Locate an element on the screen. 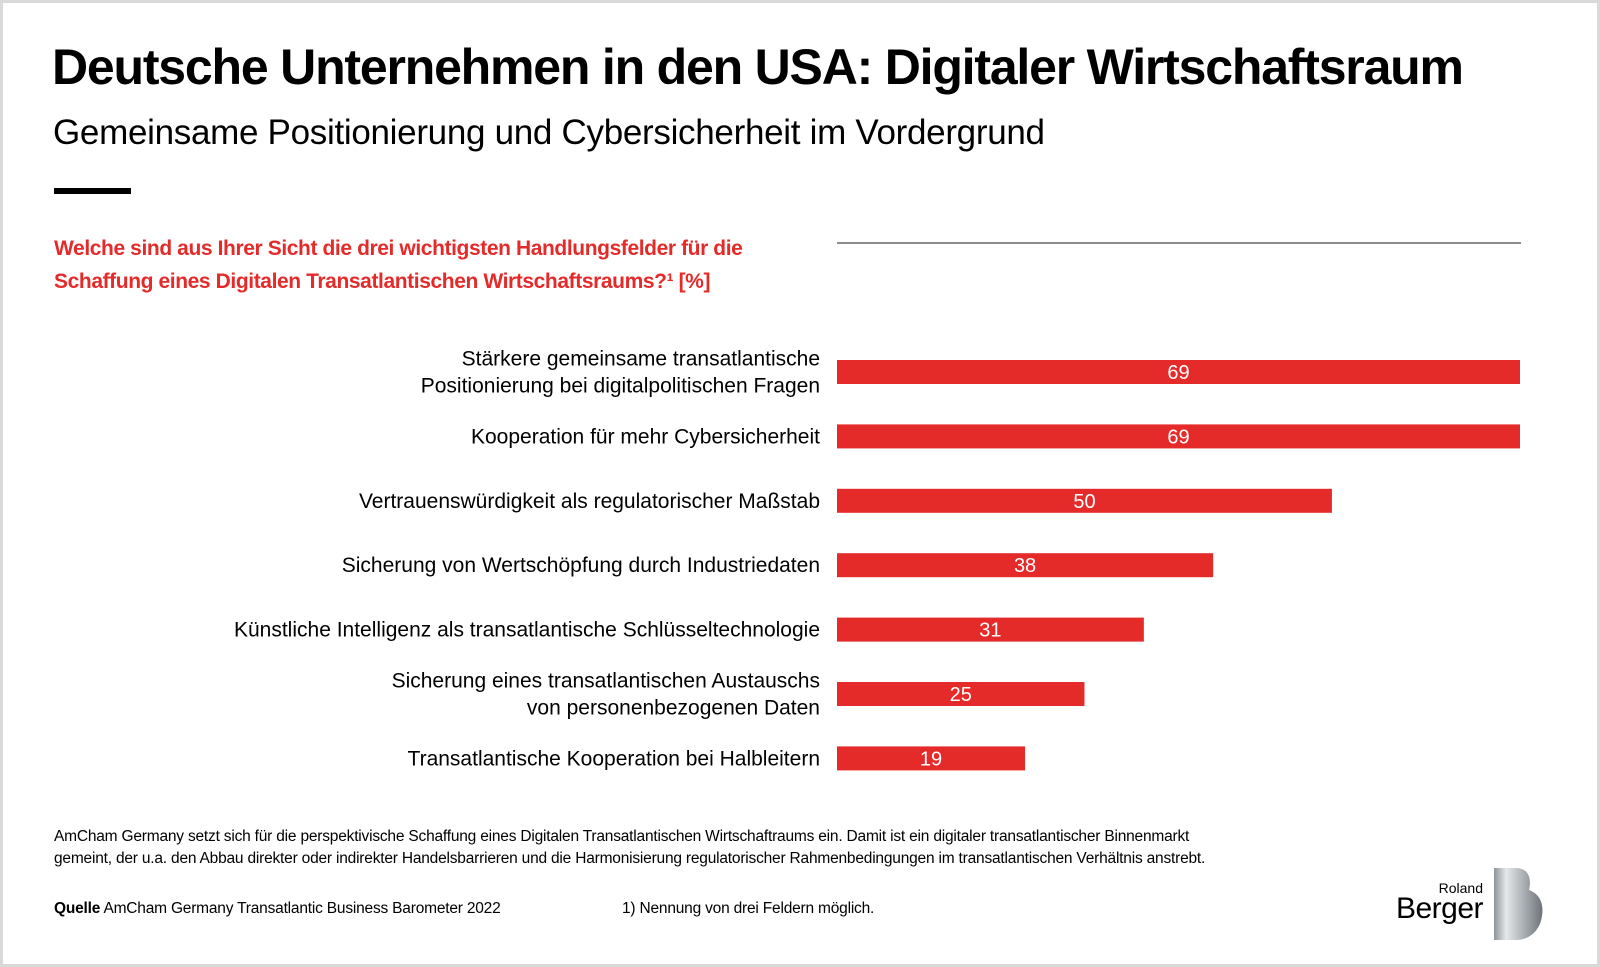 The height and width of the screenshot is (967, 1600). category-label-line: von personenbezogenen Daten is located at coordinates (673, 708).